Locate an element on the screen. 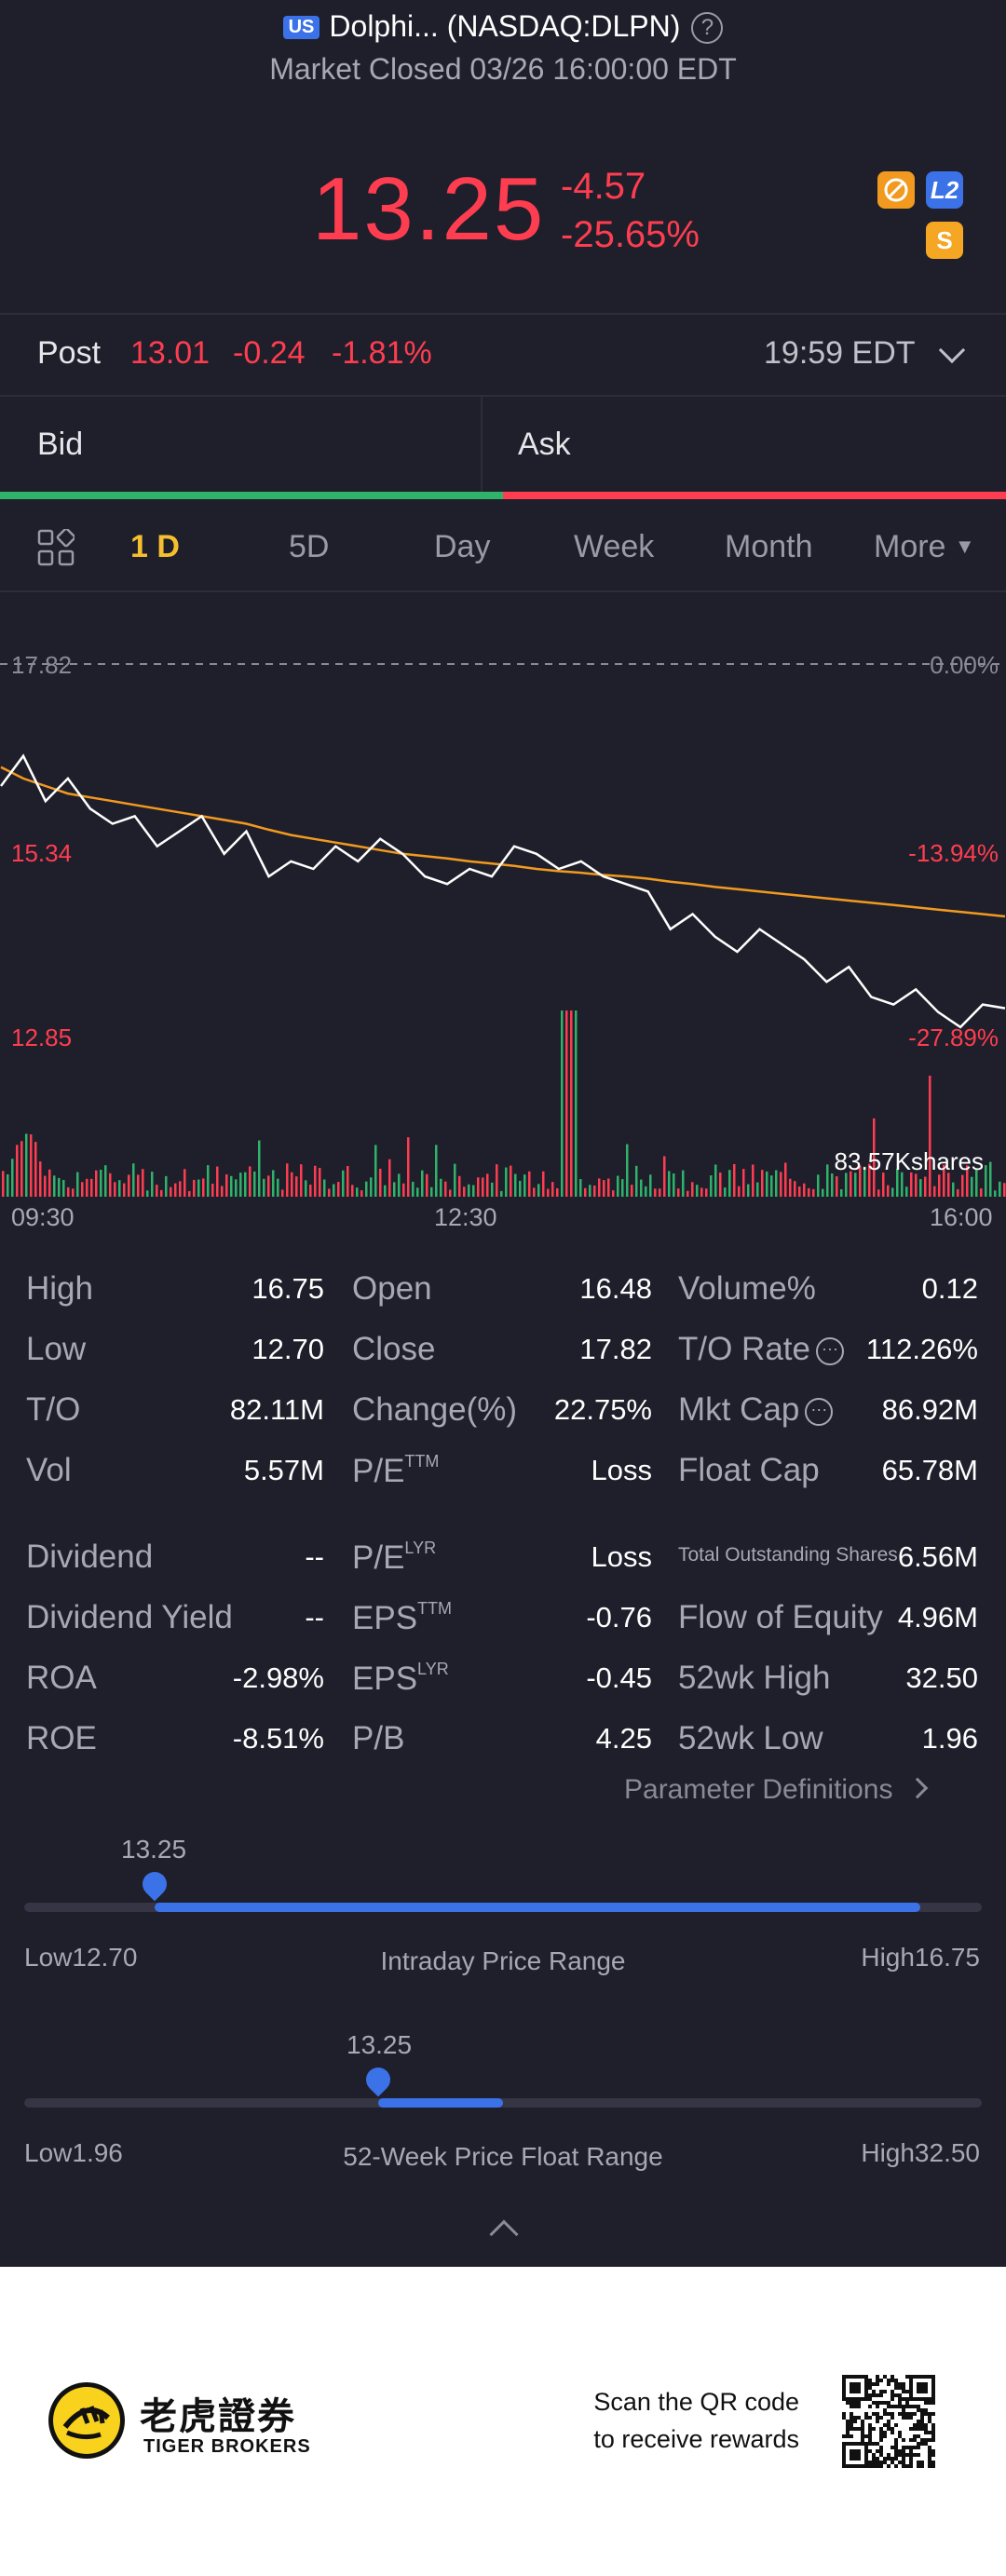 The image size is (1006, 2576). stock-title: US Dolphi... (NASDAQ:DLPN)? is located at coordinates (503, 26).